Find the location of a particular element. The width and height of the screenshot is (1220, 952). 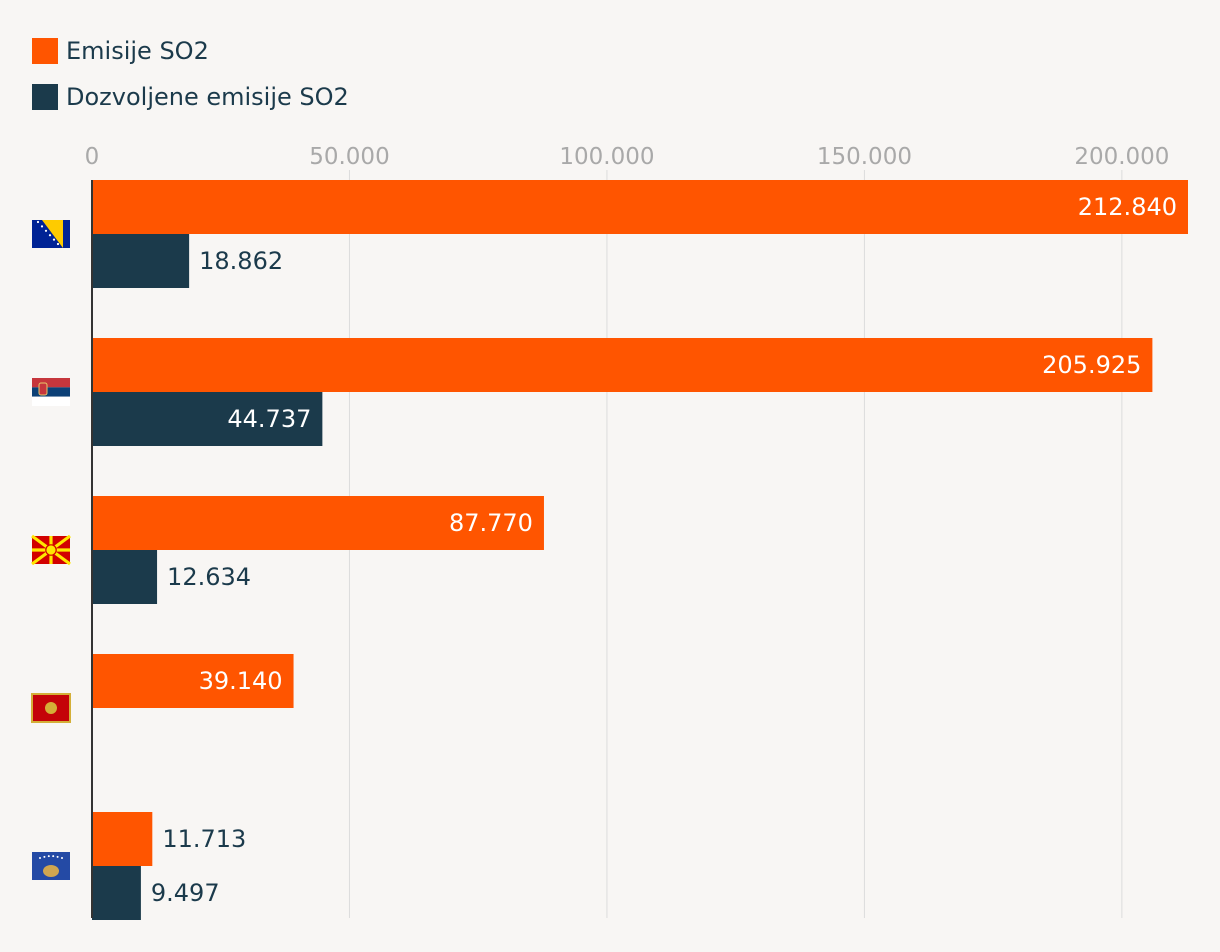

bar-value-label: 11.713 is located at coordinates (204, 839).